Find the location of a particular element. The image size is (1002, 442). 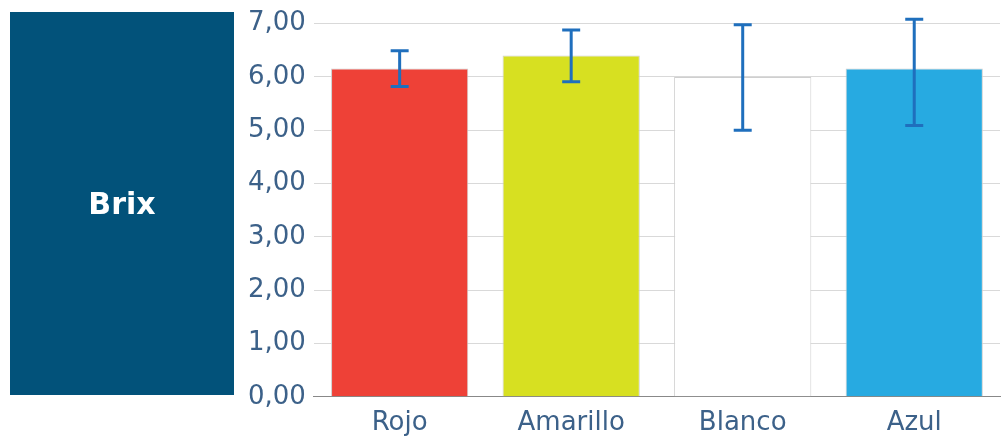

y-tick-label: 4,00 is located at coordinates (277, 181).